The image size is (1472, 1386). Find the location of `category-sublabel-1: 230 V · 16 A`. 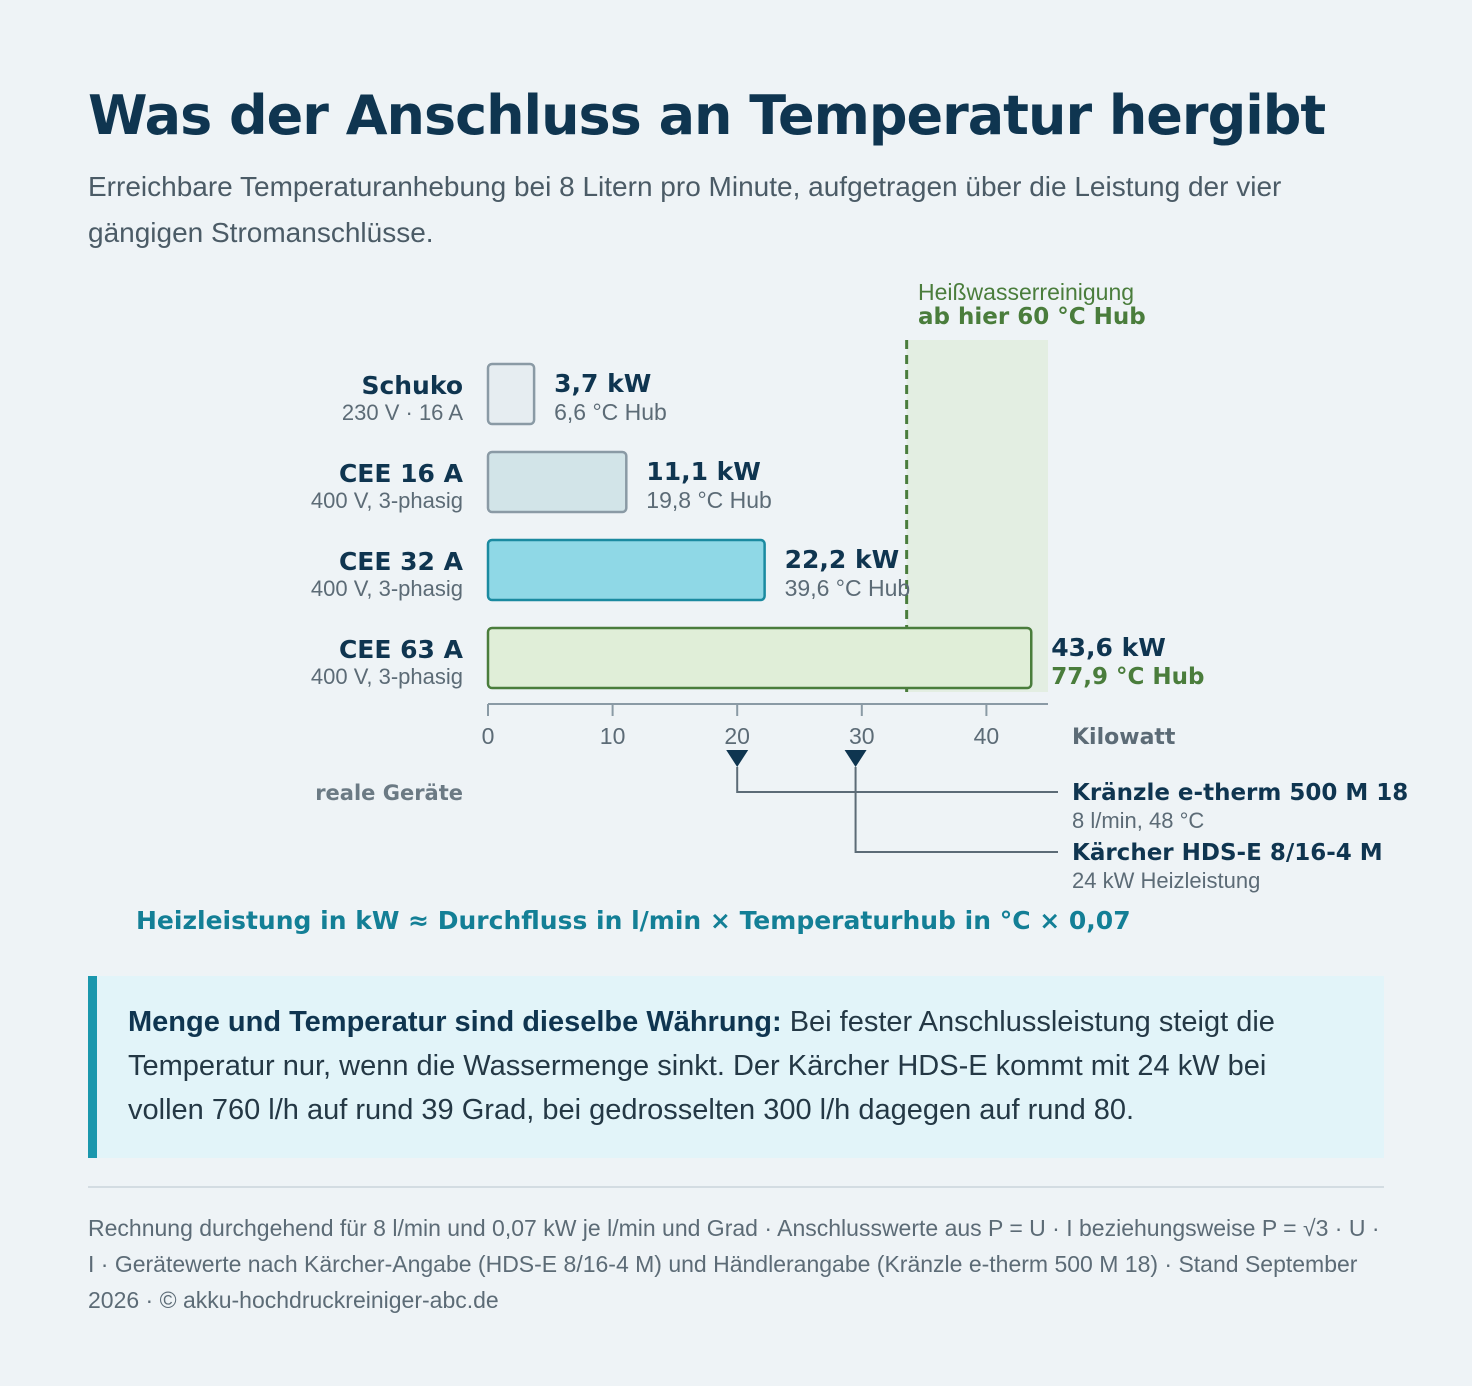

category-sublabel-1: 230 V · 16 A is located at coordinates (402, 412).